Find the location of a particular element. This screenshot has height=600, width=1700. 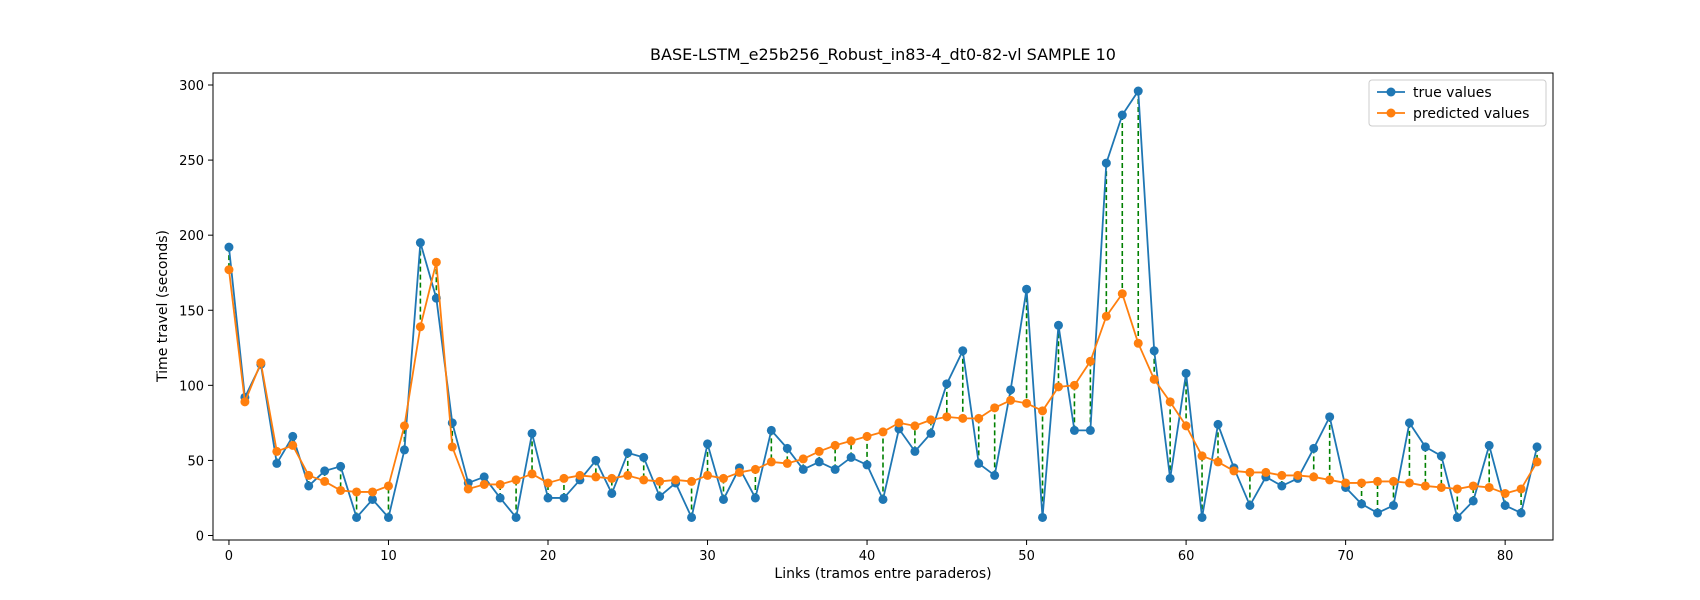

x-tick-label: 40 is located at coordinates (867, 556).